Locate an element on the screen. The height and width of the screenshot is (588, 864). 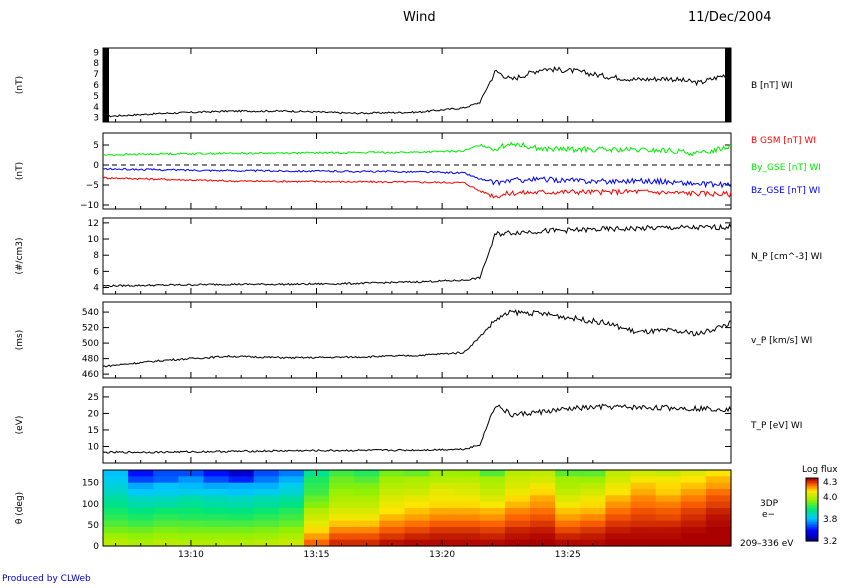
x-tick-label: 13:15 is located at coordinates (317, 555).